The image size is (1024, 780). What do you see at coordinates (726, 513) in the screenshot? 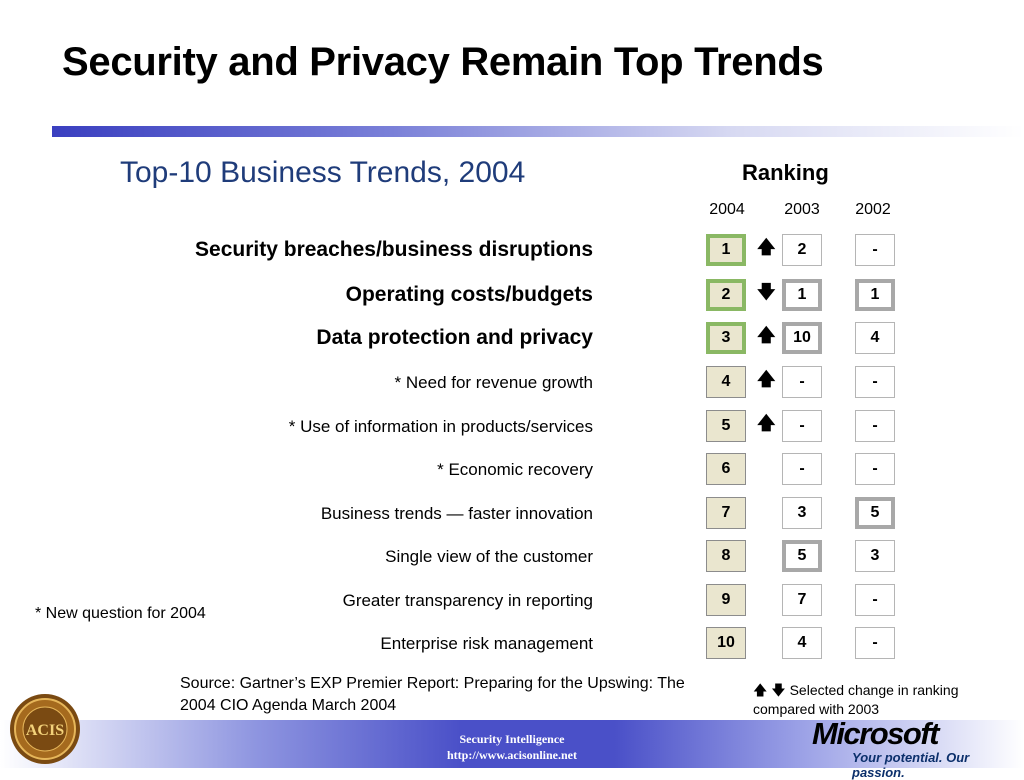
I see `rank-2004-cell: 7` at bounding box center [726, 513].